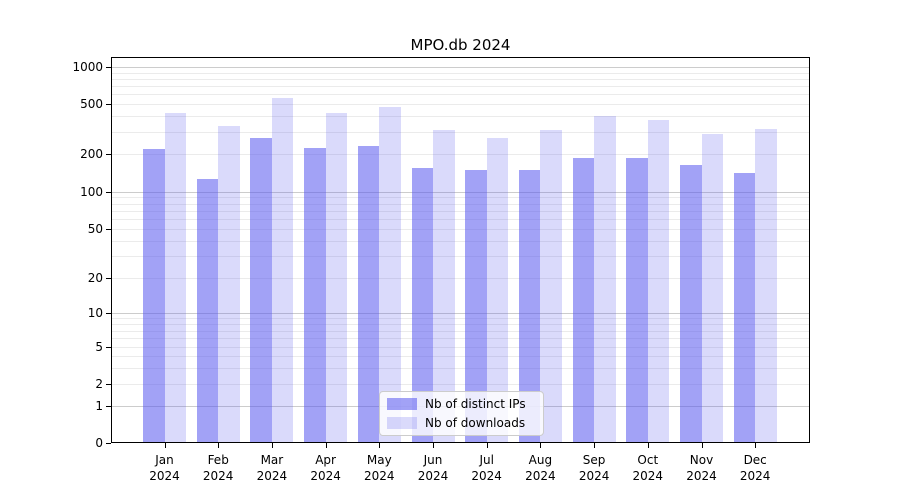 The image size is (900, 500). I want to click on bar-nov-nb-of-distinct-ips, so click(691, 304).